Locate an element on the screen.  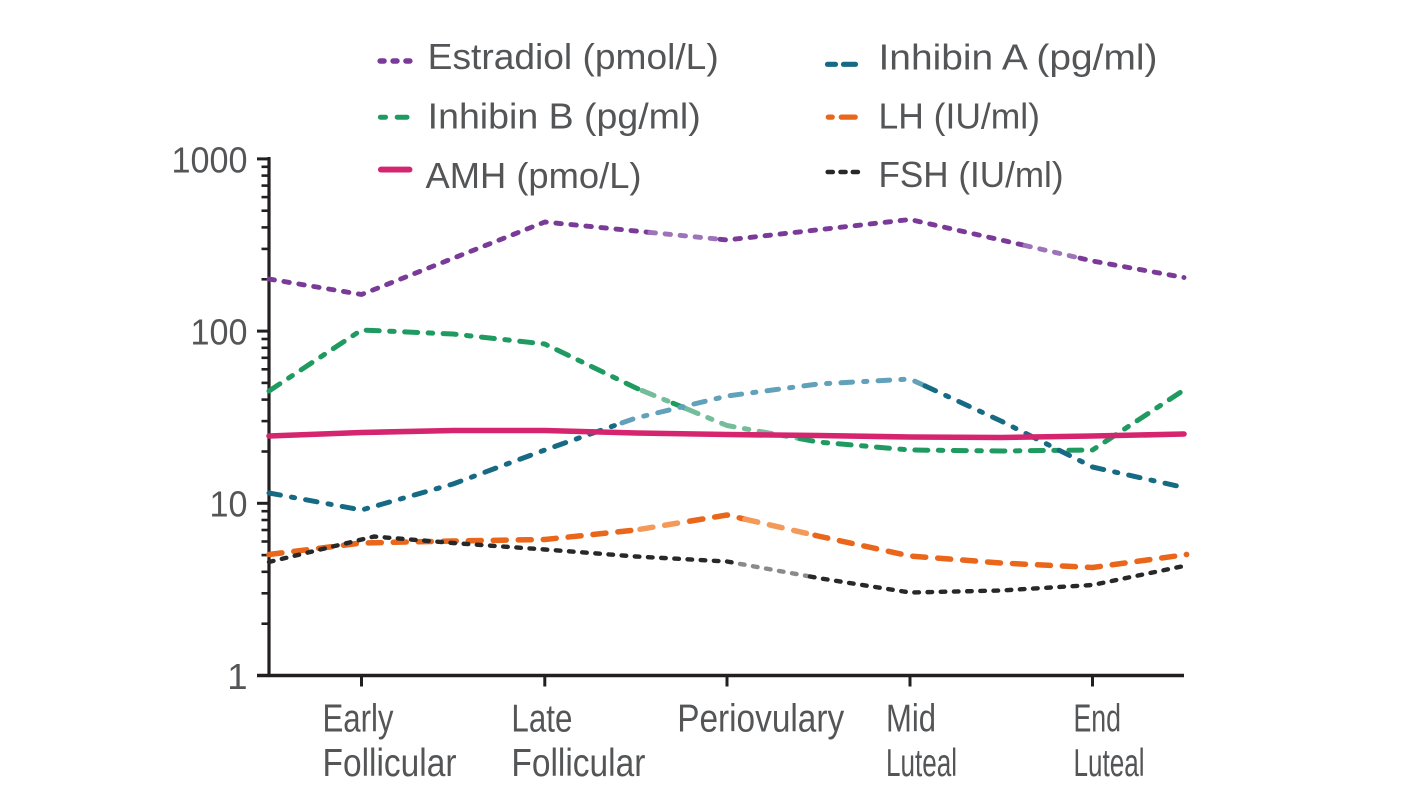
svg-text: Periovulary is located at coordinates (761, 719).